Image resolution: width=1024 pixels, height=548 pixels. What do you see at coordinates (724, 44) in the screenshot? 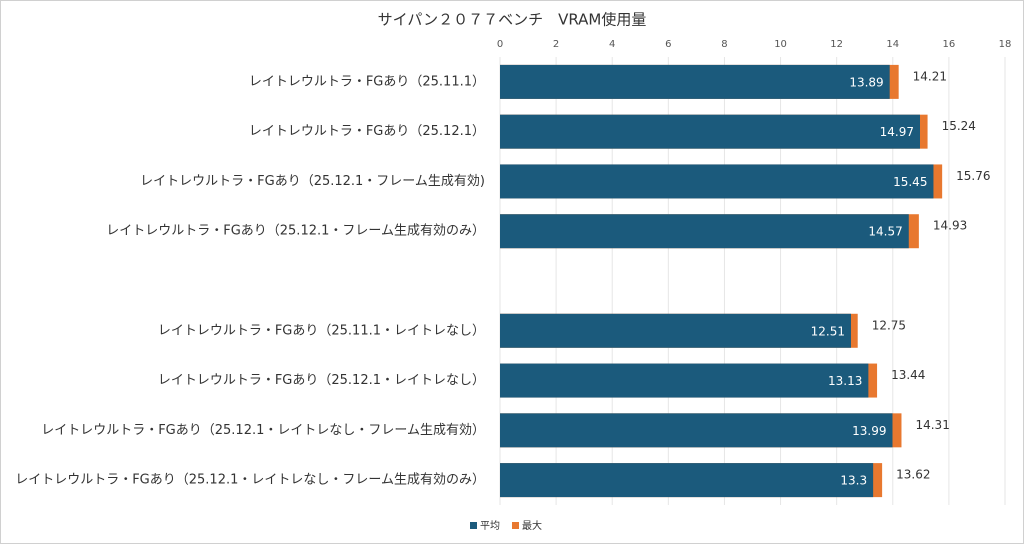
I see `x-tick-label: 8` at bounding box center [724, 44].